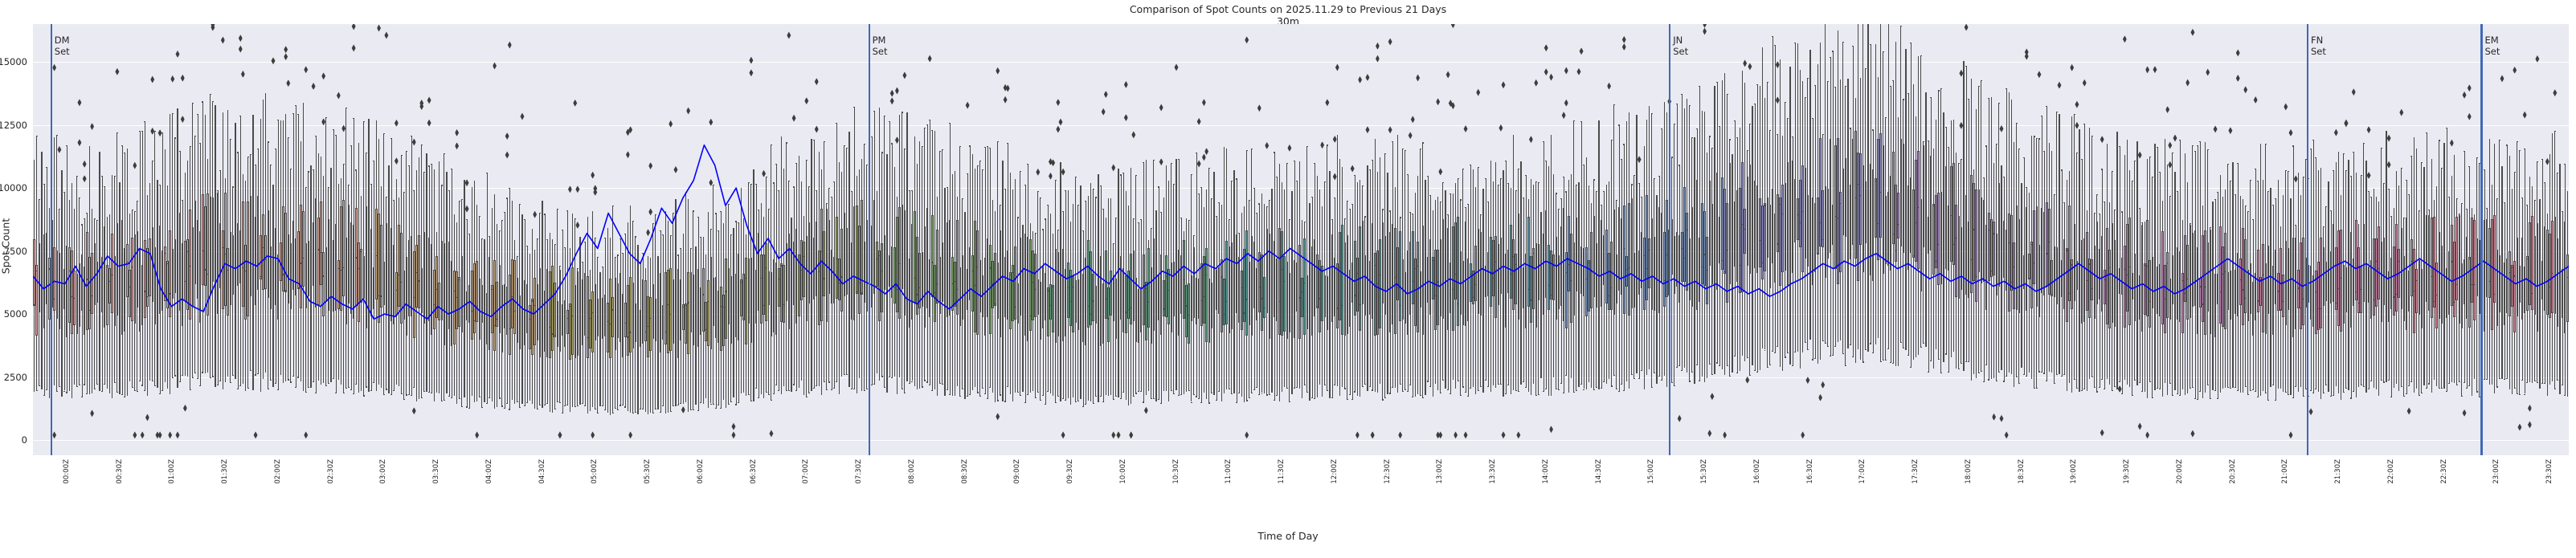 This screenshot has width=2576, height=558. What do you see at coordinates (1440, 471) in the screenshot?
I see `x-tick-label: 13:00Z` at bounding box center [1440, 471].